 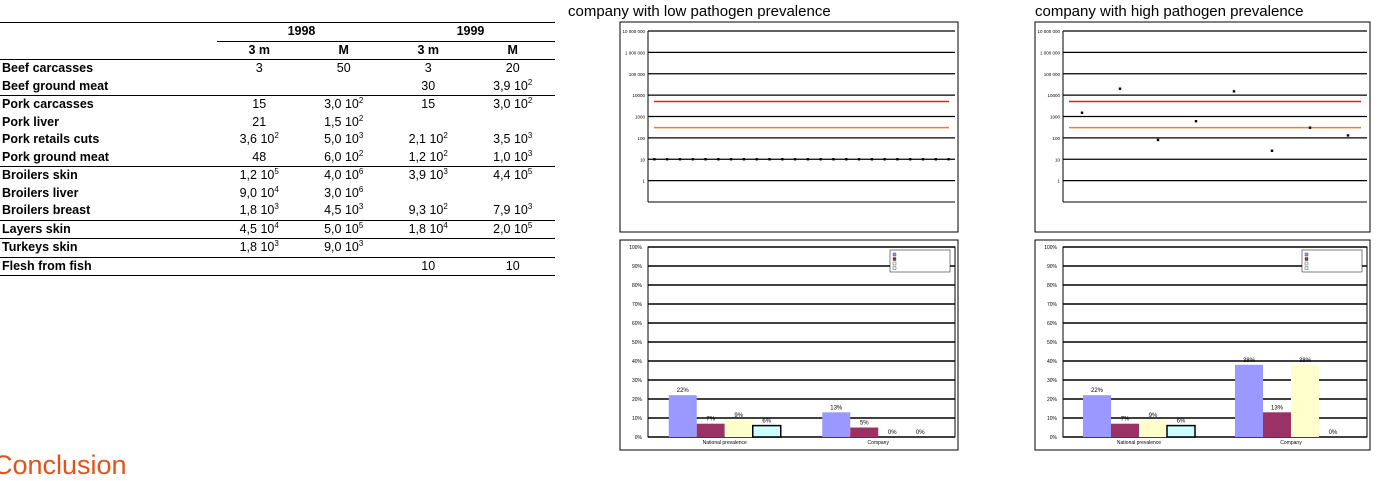 I want to click on y-tick-label: 90%, so click(x=1052, y=267).